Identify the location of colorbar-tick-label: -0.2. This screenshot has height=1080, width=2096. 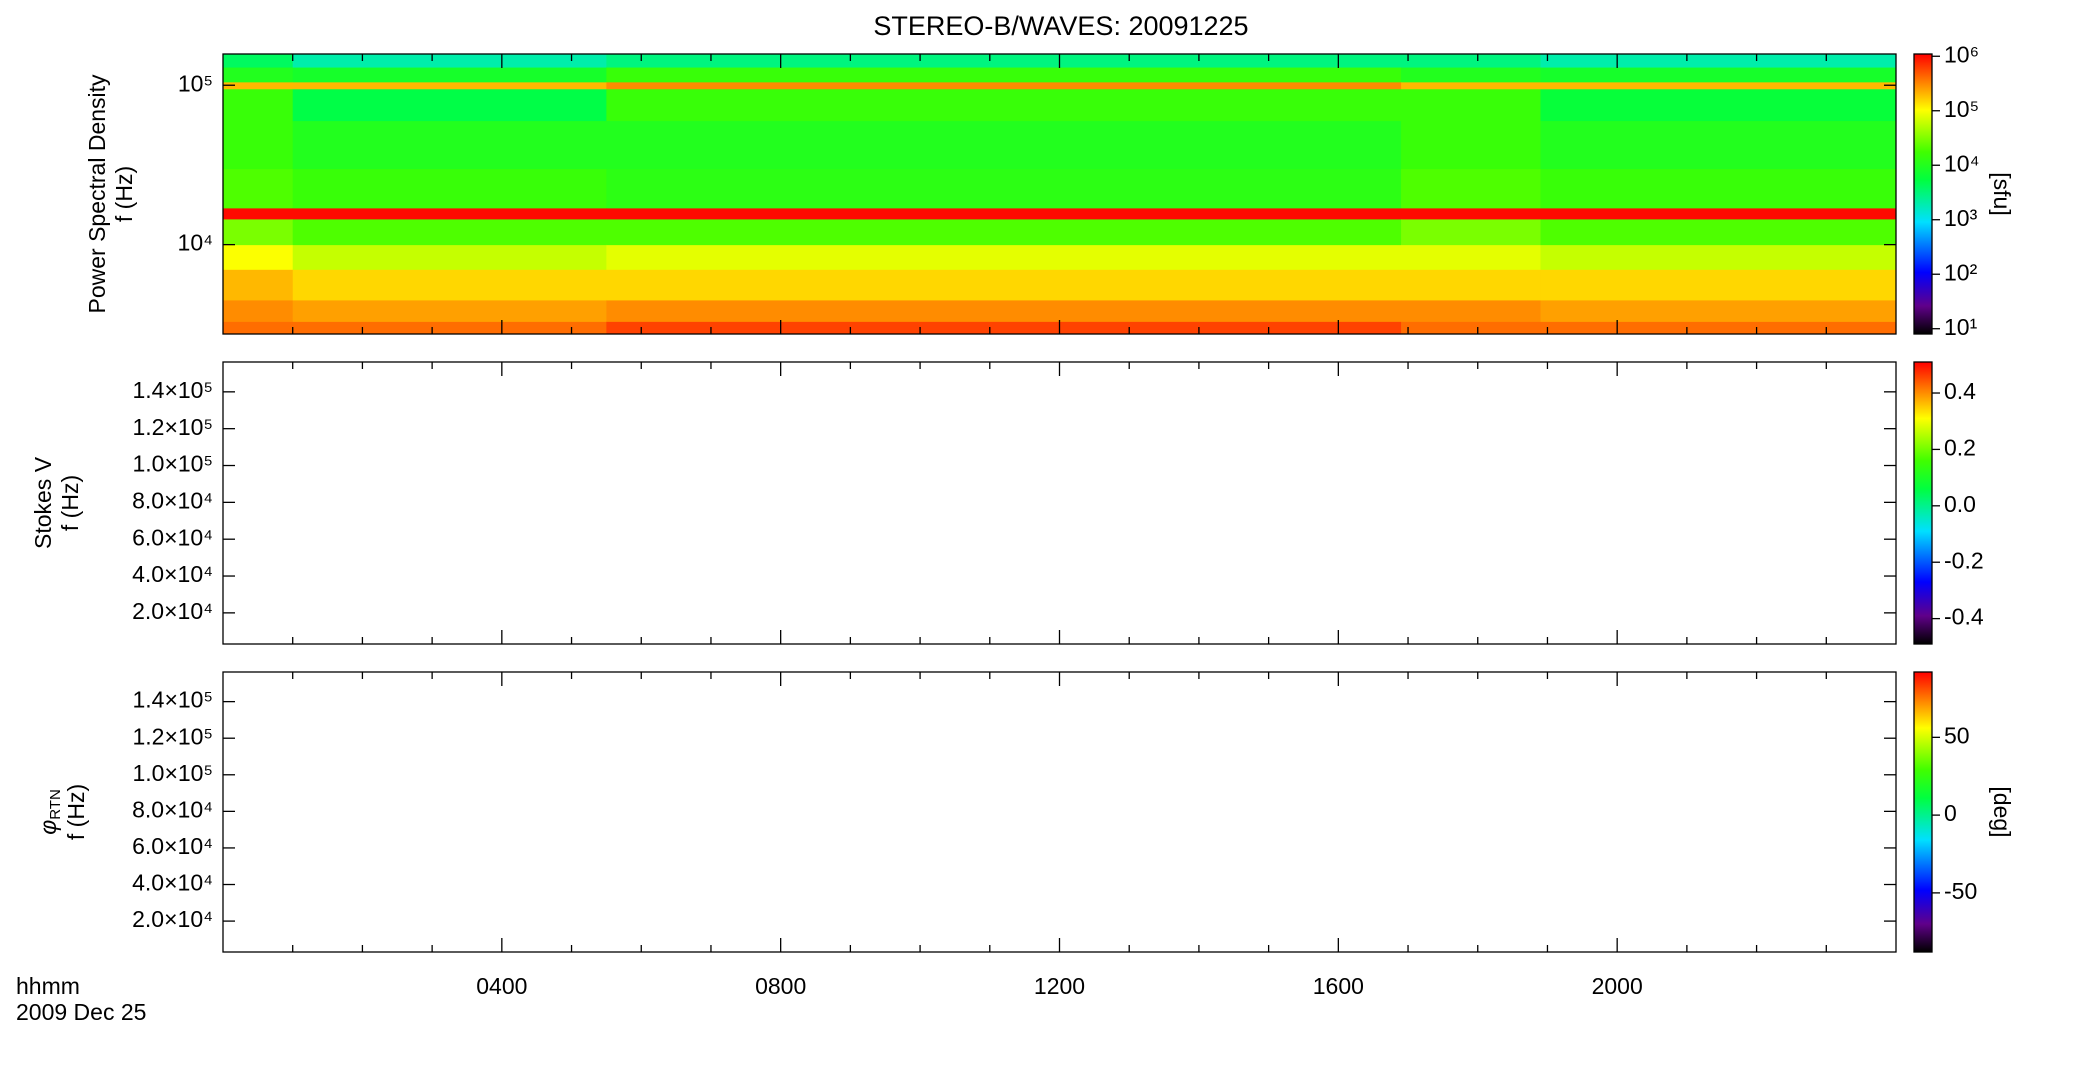
(1964, 560).